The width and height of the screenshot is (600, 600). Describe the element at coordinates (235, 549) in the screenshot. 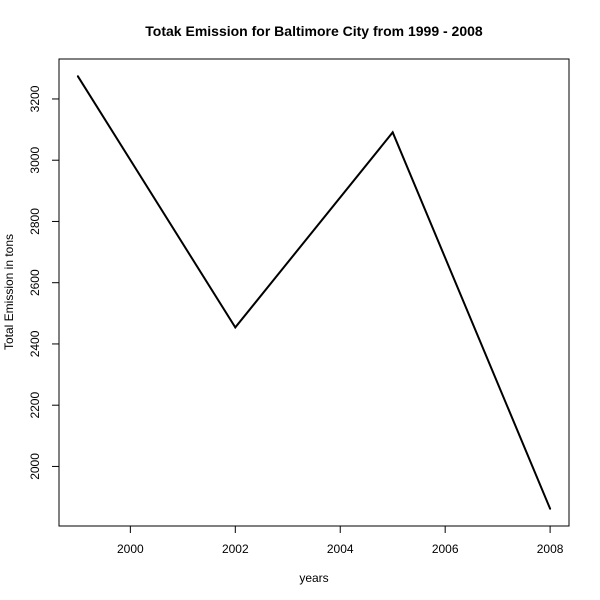

I see `x-tick-label: 2002` at that location.